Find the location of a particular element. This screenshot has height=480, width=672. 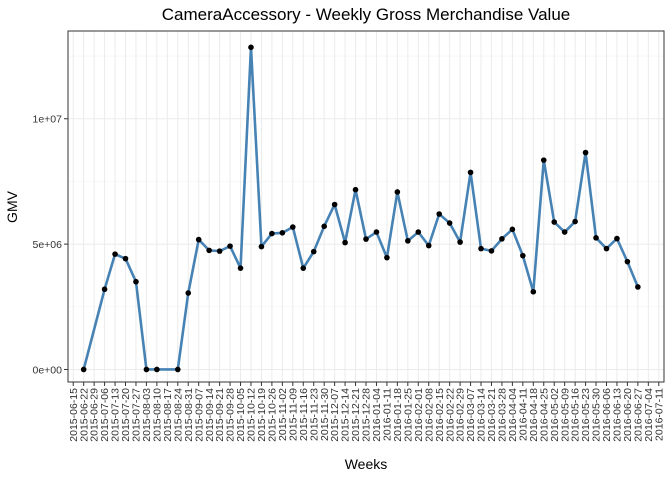

x-tick-label-30: 2016-01-11 is located at coordinates (388, 414).